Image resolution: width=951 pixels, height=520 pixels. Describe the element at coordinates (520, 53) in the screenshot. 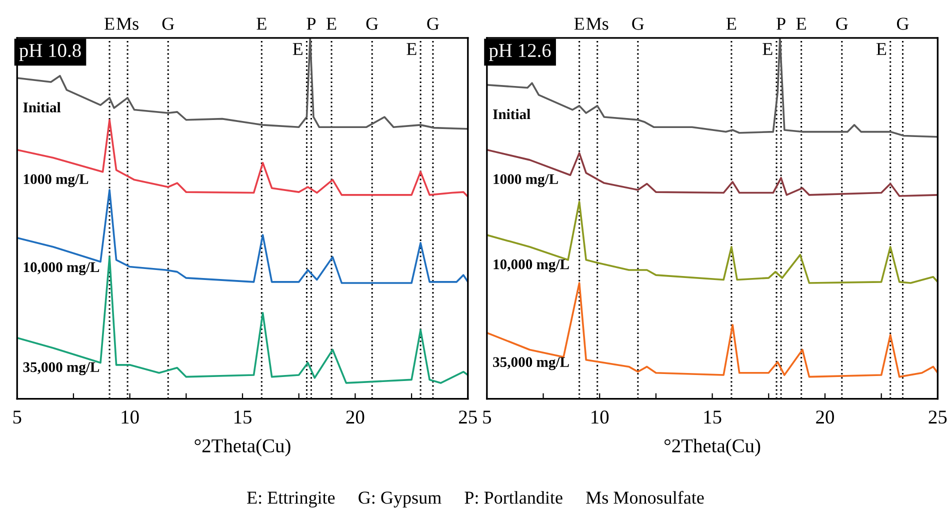

I see `chart-title: pH 12.6` at that location.